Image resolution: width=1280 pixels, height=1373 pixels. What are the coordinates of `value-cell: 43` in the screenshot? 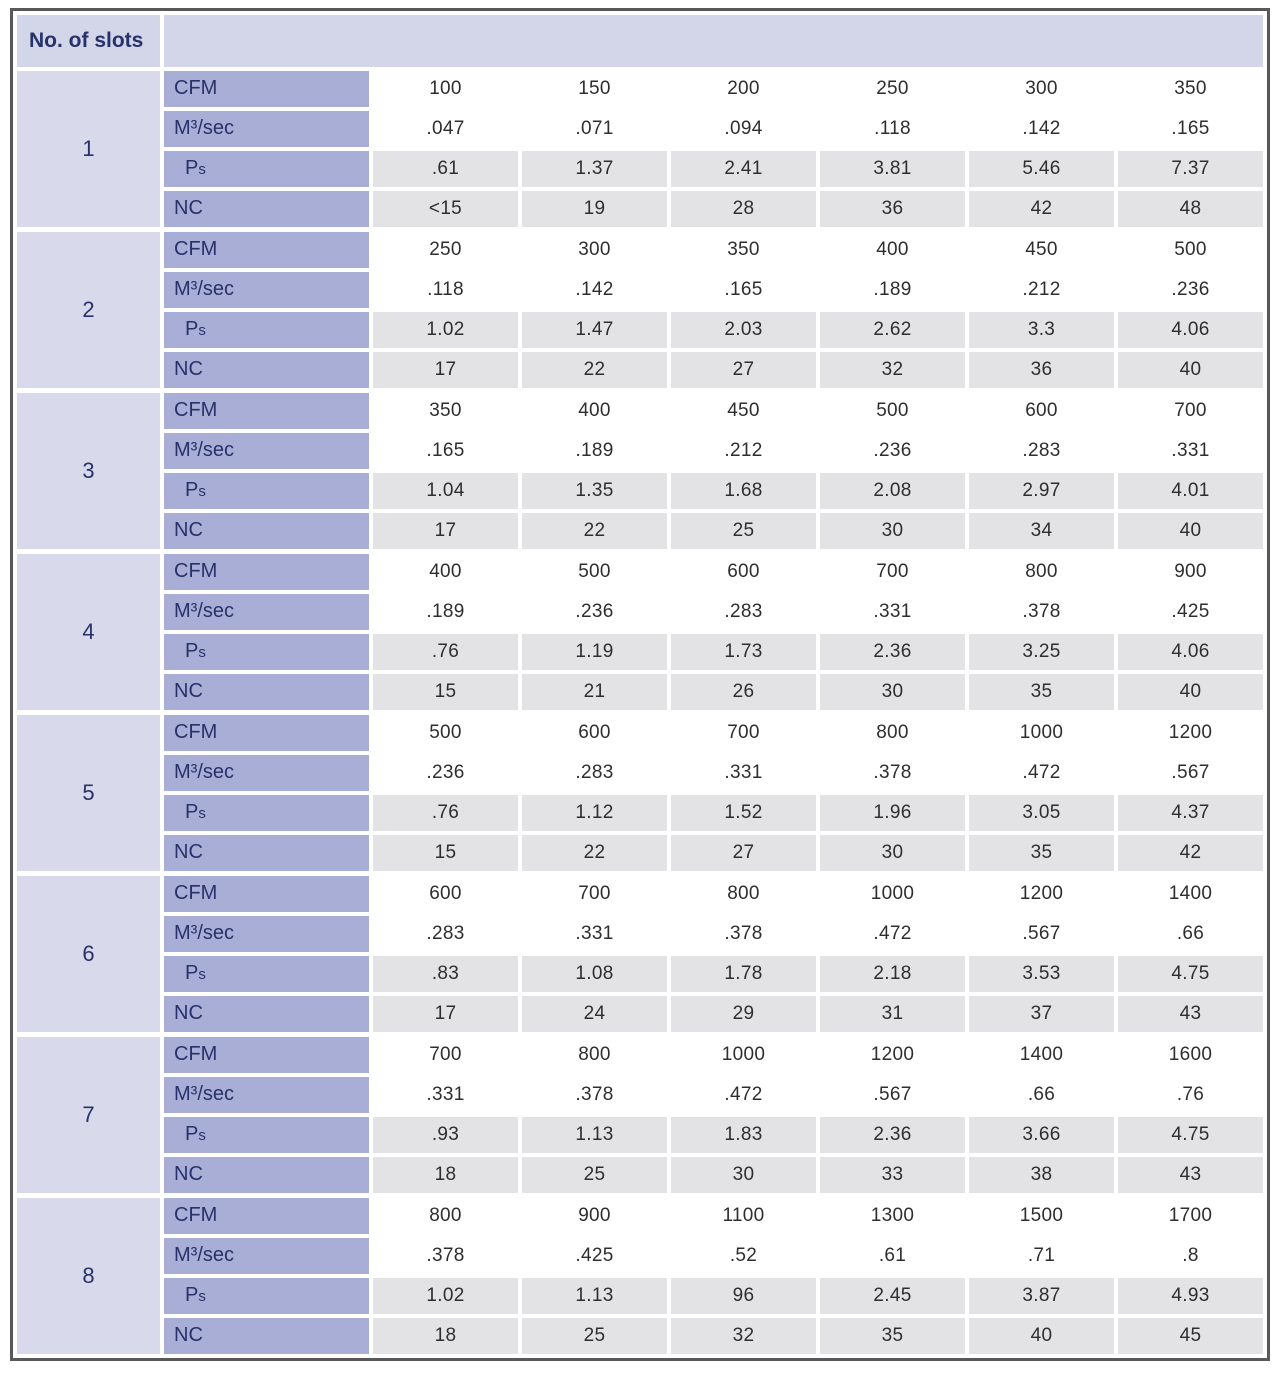 It's located at (1190, 1014).